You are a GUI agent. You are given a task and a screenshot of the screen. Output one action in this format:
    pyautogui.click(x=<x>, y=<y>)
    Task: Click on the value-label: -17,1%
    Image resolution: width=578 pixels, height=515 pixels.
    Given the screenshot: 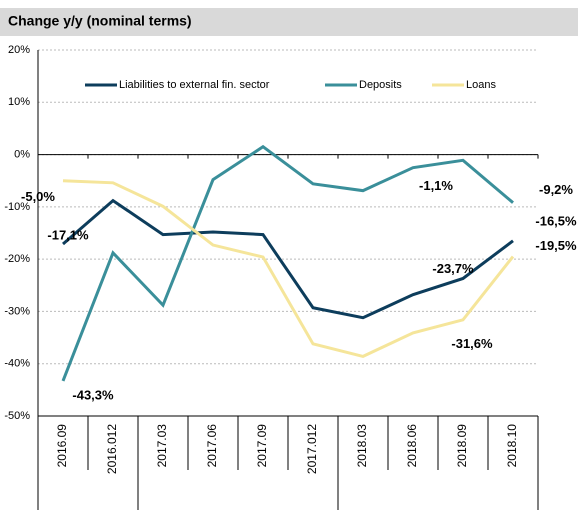 What is the action you would take?
    pyautogui.click(x=68, y=234)
    